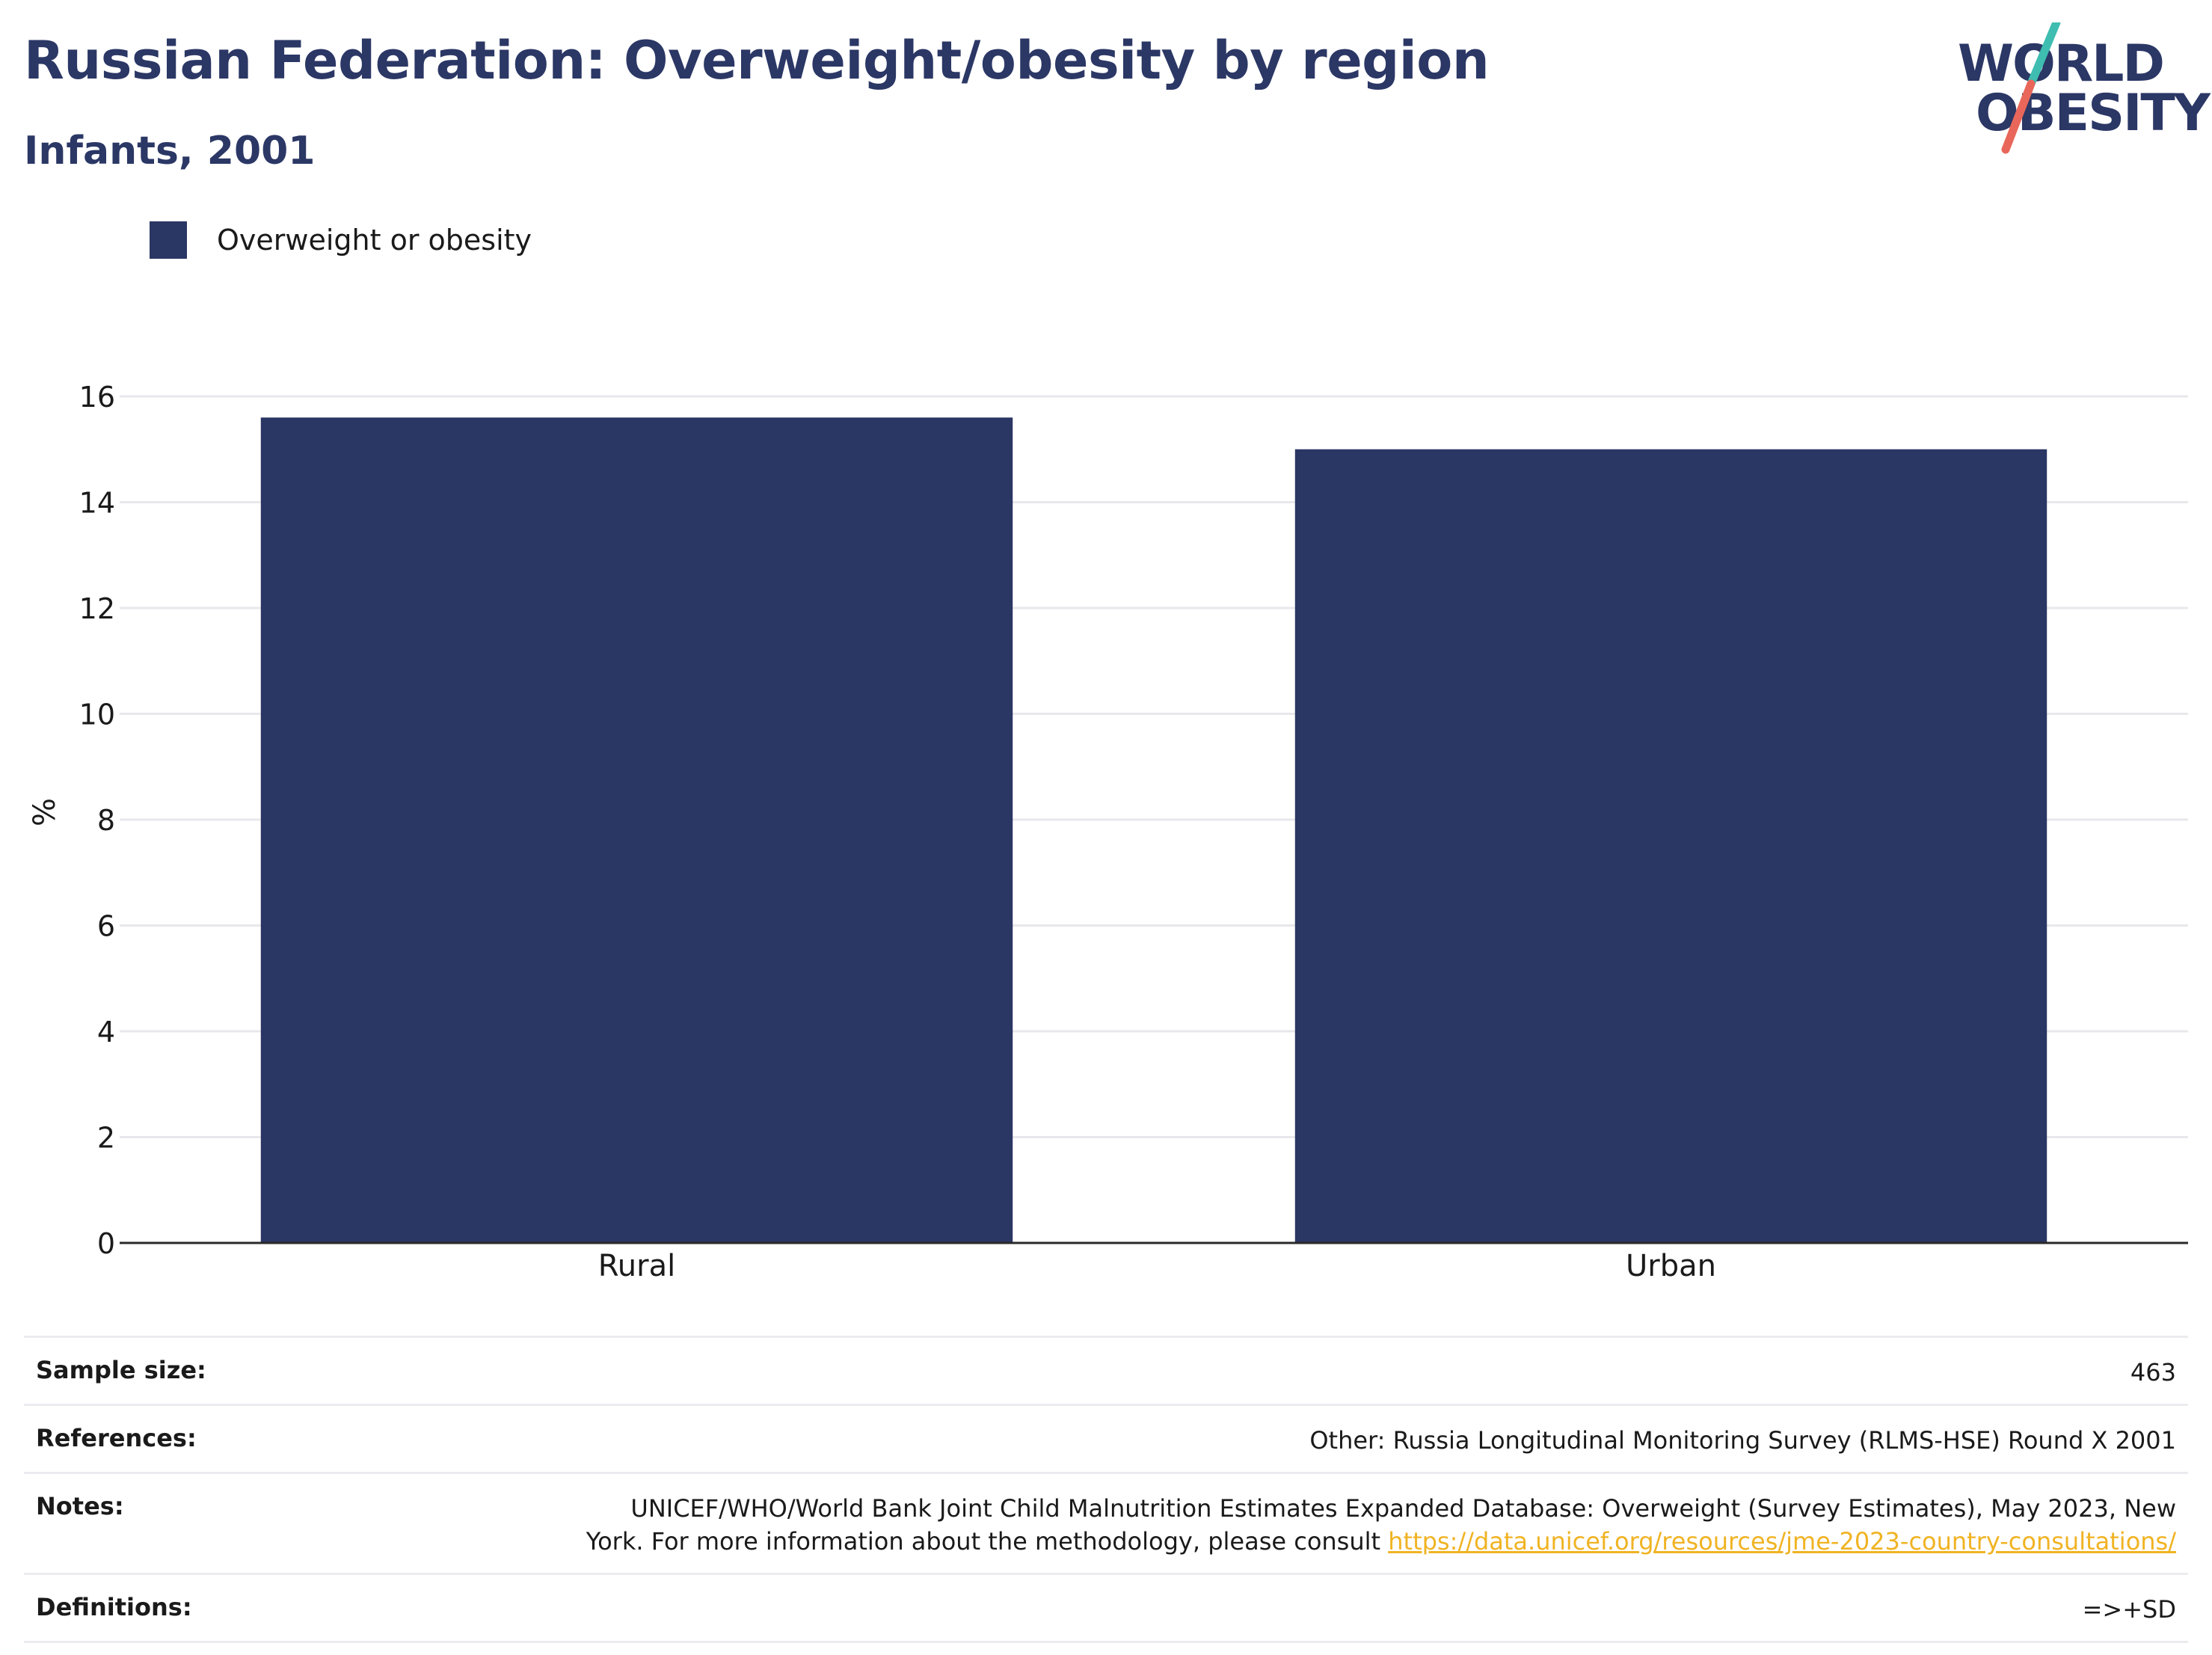  Describe the element at coordinates (374, 240) in the screenshot. I see `legend-label: Overweight or obesity` at that location.